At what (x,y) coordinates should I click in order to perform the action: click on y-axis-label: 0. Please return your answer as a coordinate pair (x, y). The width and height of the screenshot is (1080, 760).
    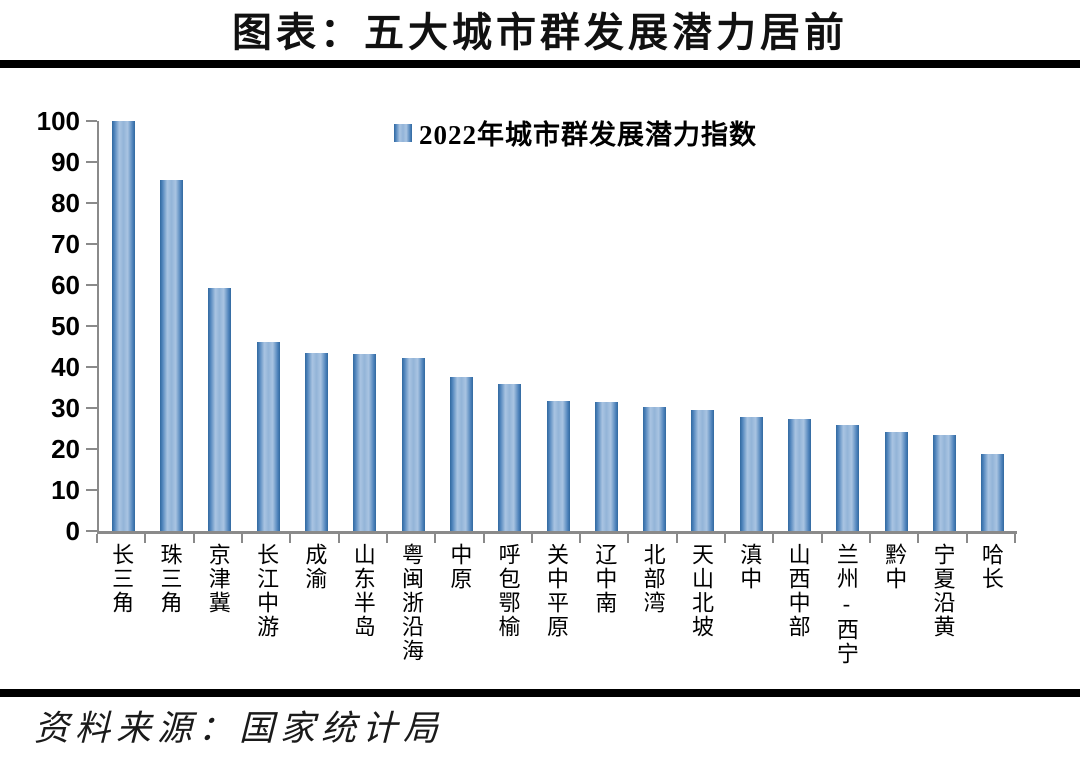
    Looking at the image, I should click on (72, 531).